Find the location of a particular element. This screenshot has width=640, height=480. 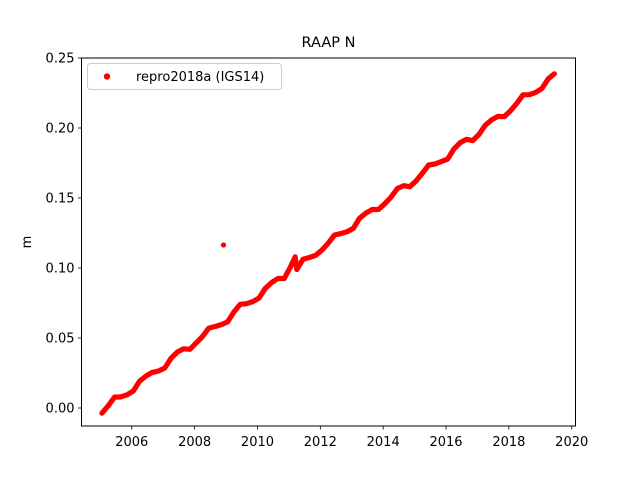

y-axis-label: m is located at coordinates (27, 242).